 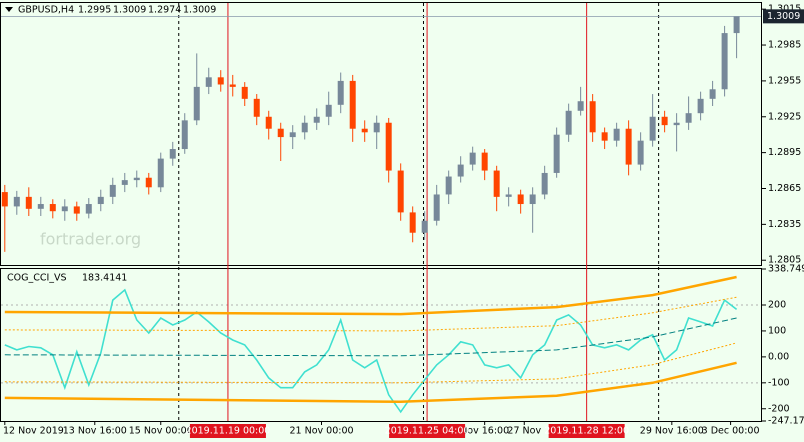 What do you see at coordinates (731, 431) in the screenshot?
I see `x-tick-label: 3 Dec 00:00` at bounding box center [731, 431].